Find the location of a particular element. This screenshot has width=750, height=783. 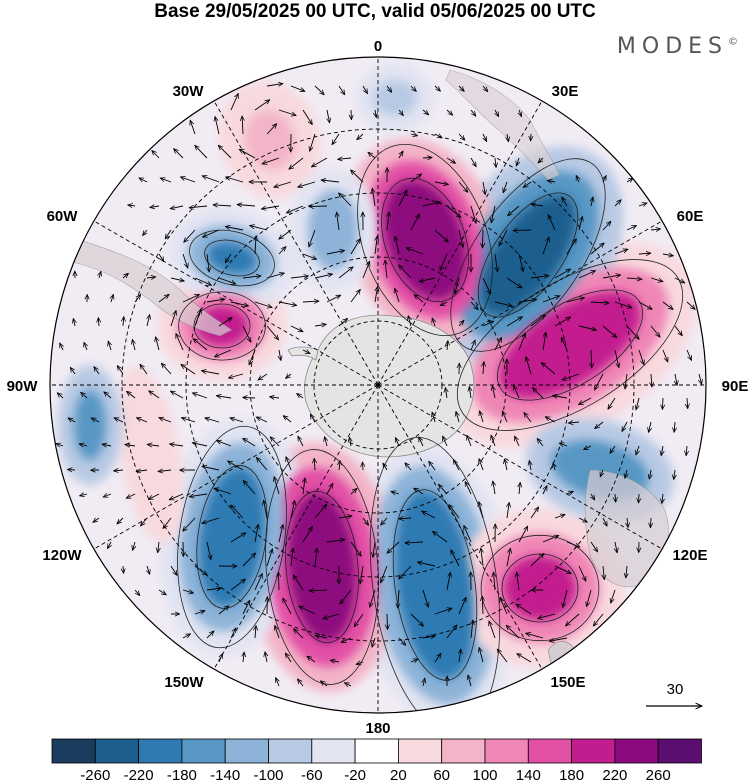

colorbar-tick-label: -100 is located at coordinates (268, 775).